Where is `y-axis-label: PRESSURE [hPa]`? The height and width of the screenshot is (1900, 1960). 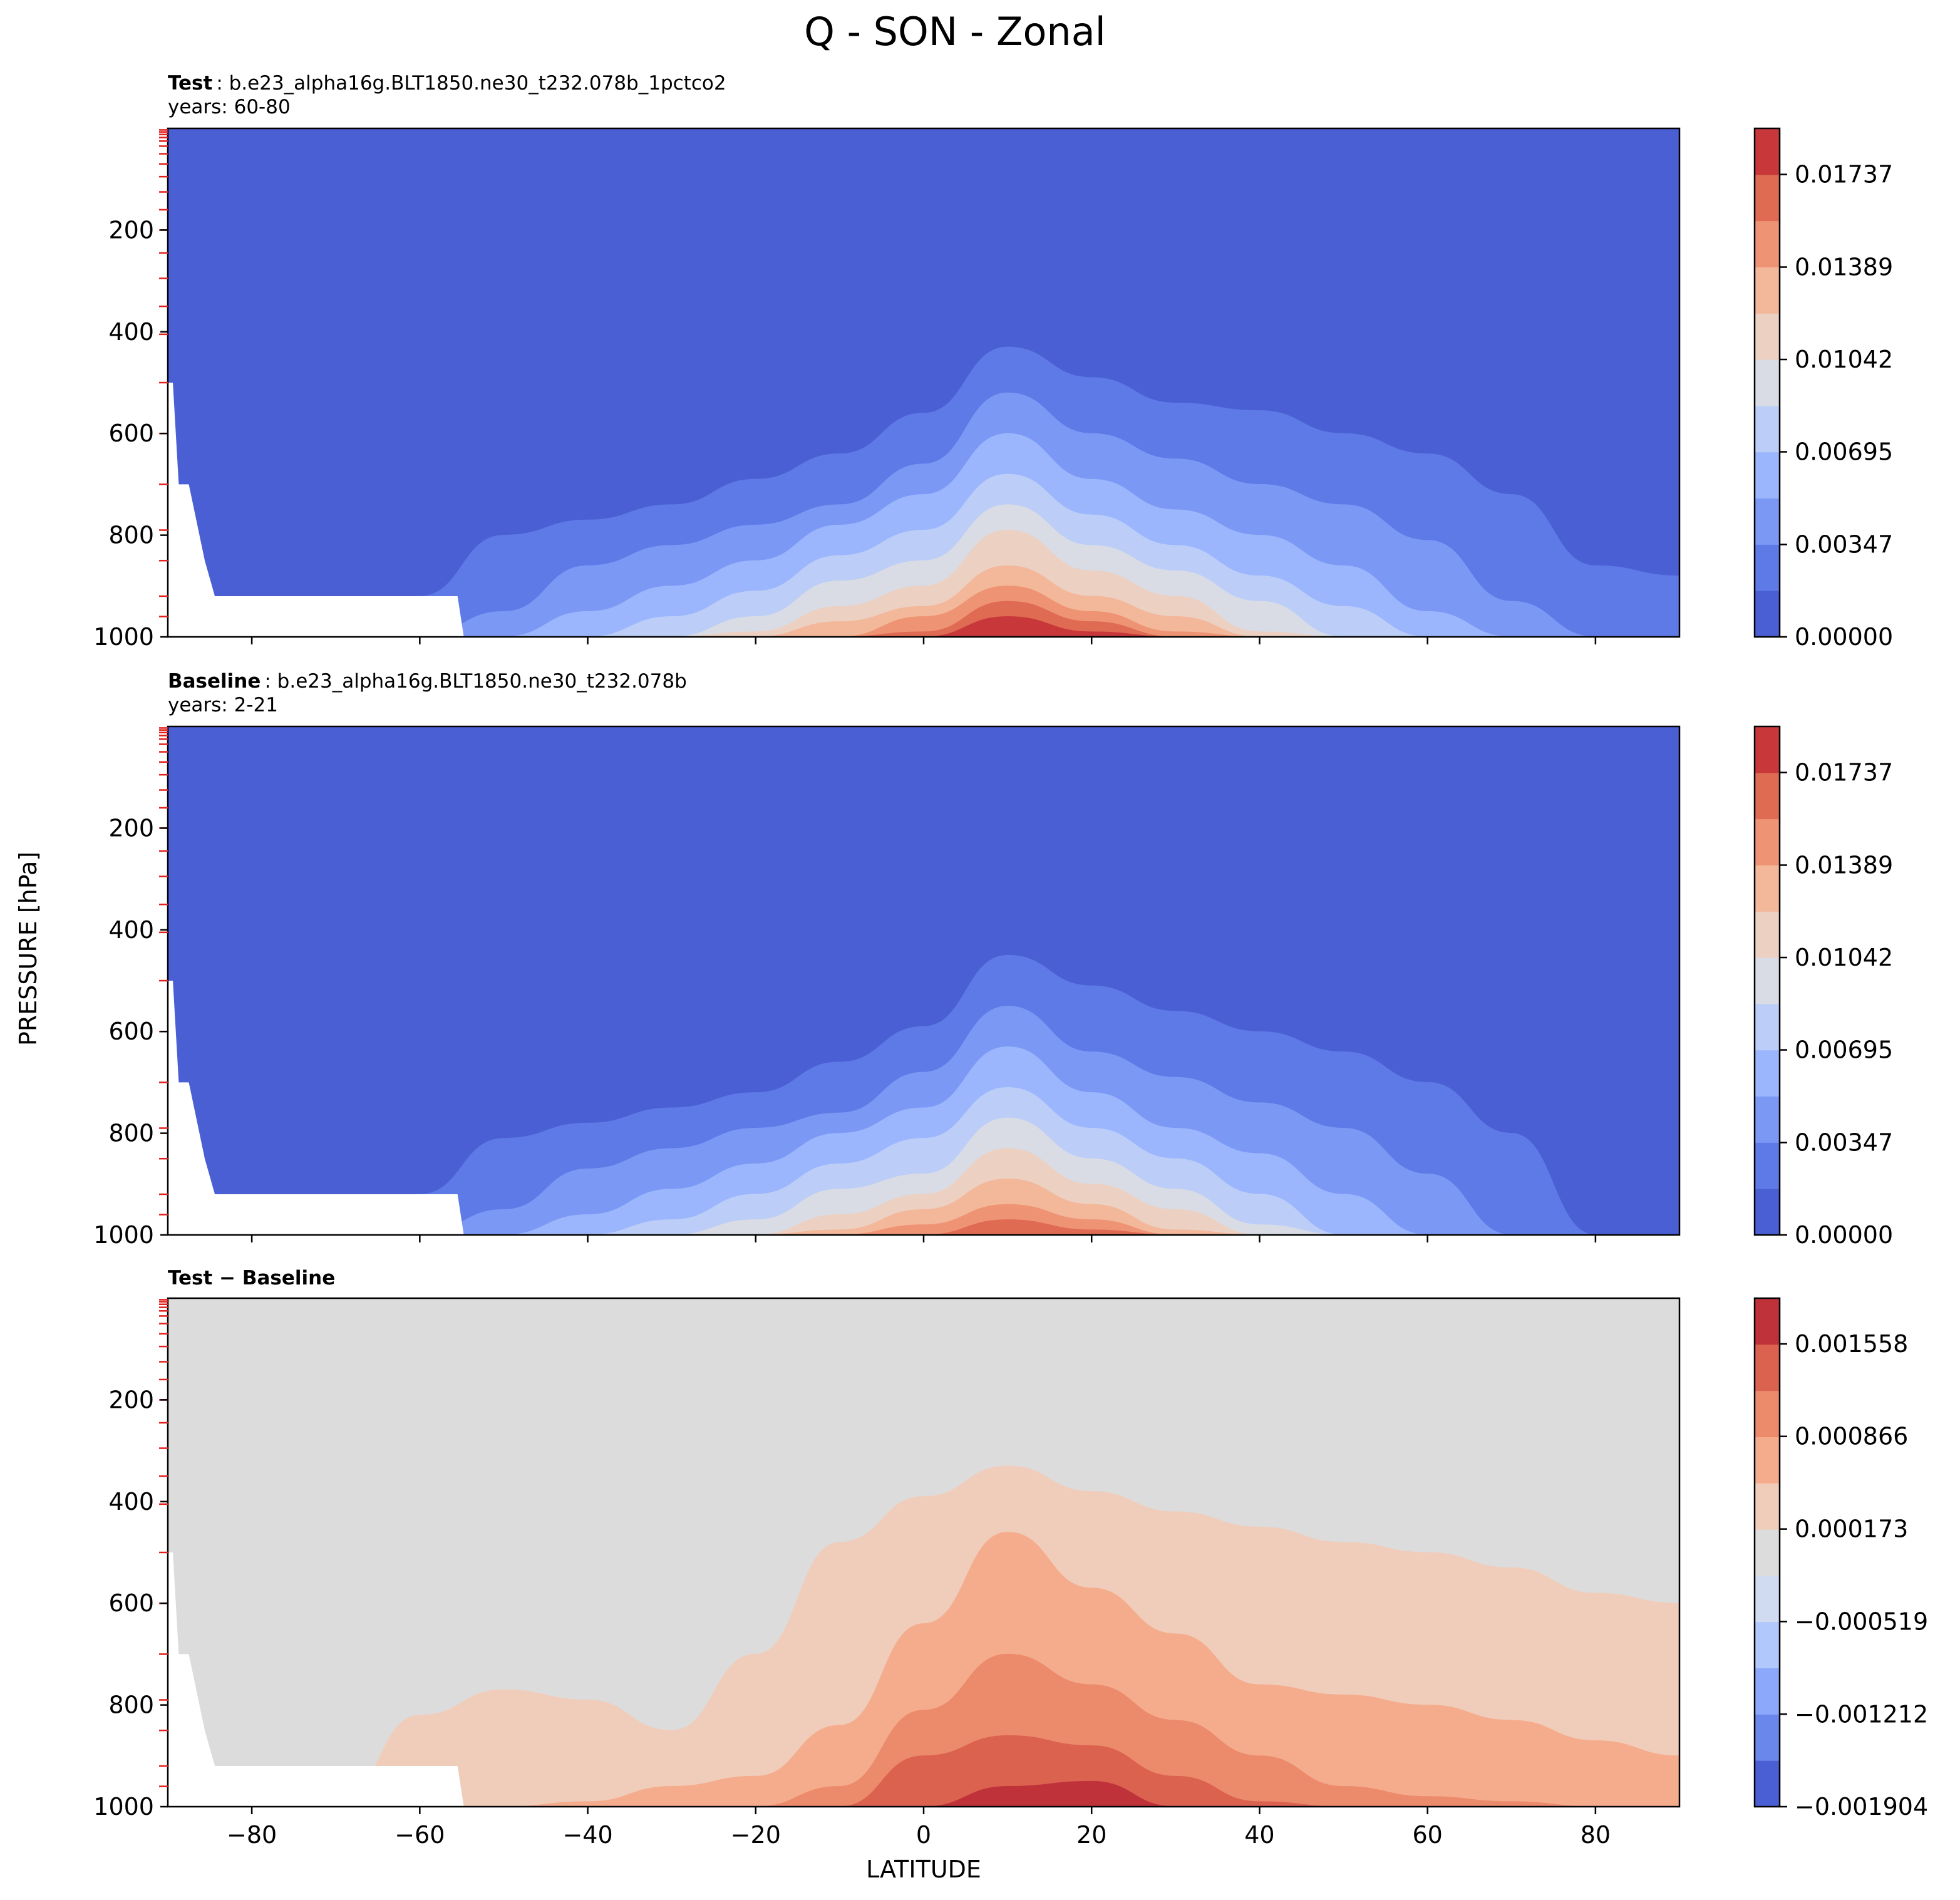 y-axis-label: PRESSURE [hPa] is located at coordinates (28, 949).